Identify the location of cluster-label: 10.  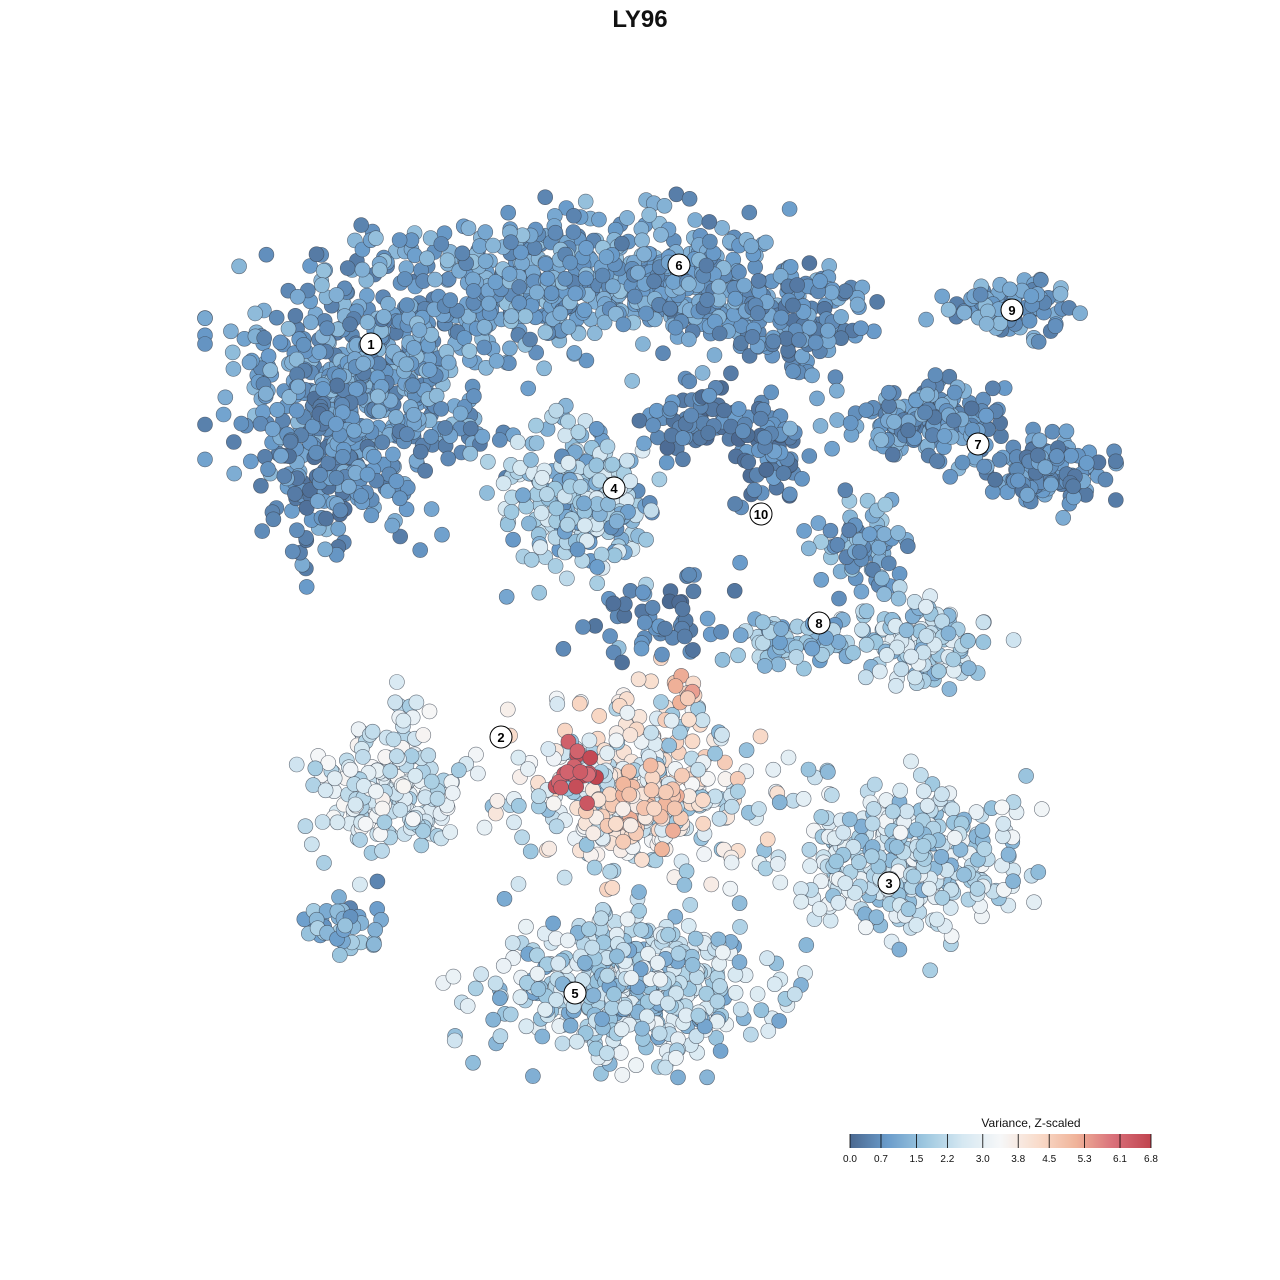
(761, 514).